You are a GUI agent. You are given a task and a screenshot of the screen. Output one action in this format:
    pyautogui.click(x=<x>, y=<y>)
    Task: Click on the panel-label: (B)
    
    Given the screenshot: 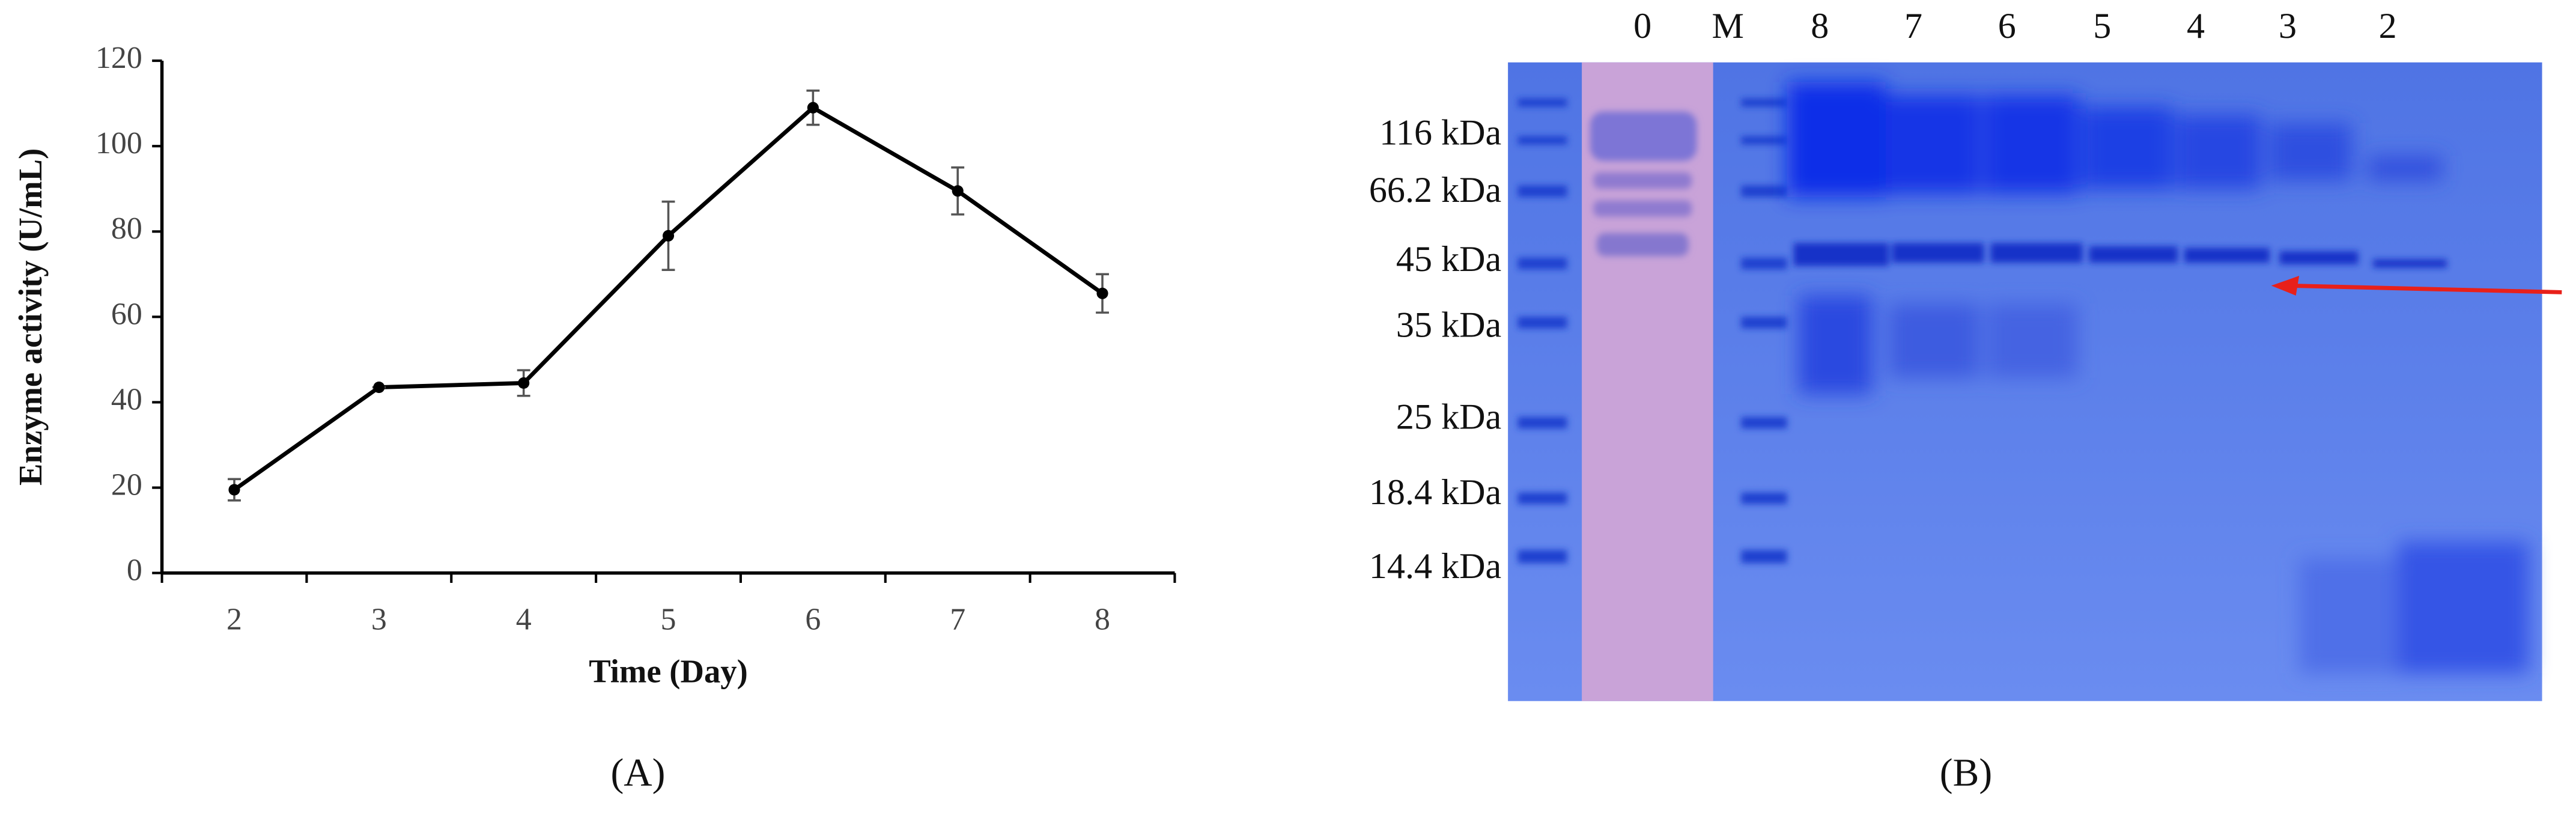 What is the action you would take?
    pyautogui.click(x=1966, y=772)
    